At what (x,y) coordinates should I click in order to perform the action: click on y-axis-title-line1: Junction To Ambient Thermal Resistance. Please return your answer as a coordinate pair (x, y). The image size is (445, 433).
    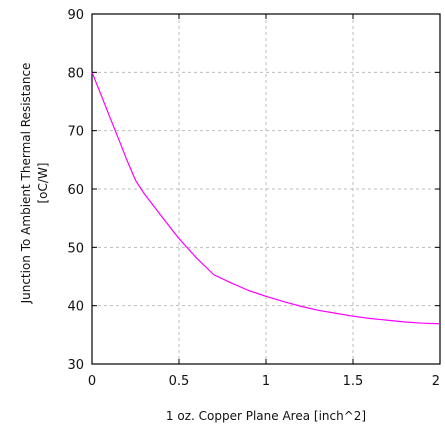
    Looking at the image, I should click on (26, 184).